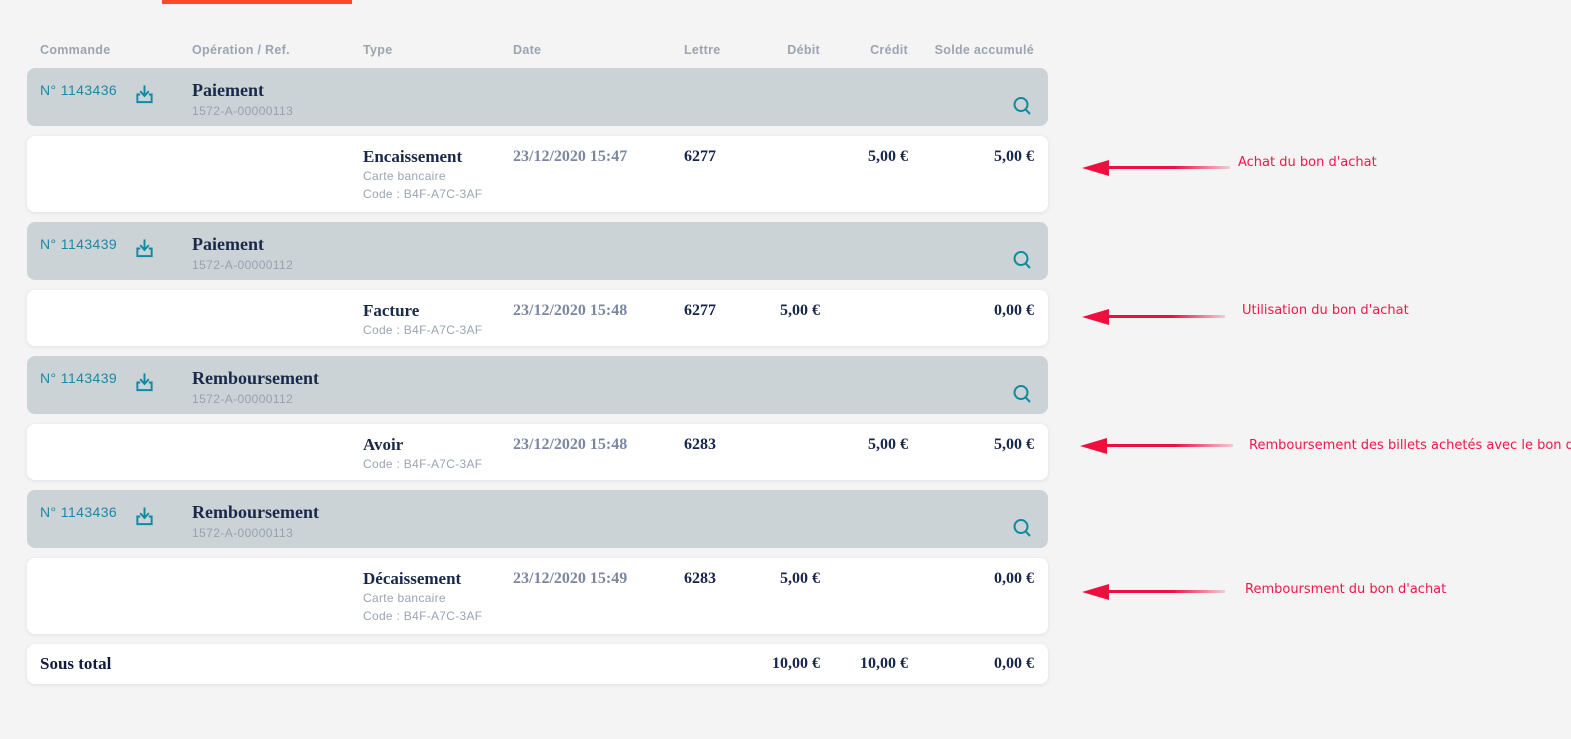 The image size is (1571, 739). I want to click on annotation-arrow-utilisation, so click(1153, 317).